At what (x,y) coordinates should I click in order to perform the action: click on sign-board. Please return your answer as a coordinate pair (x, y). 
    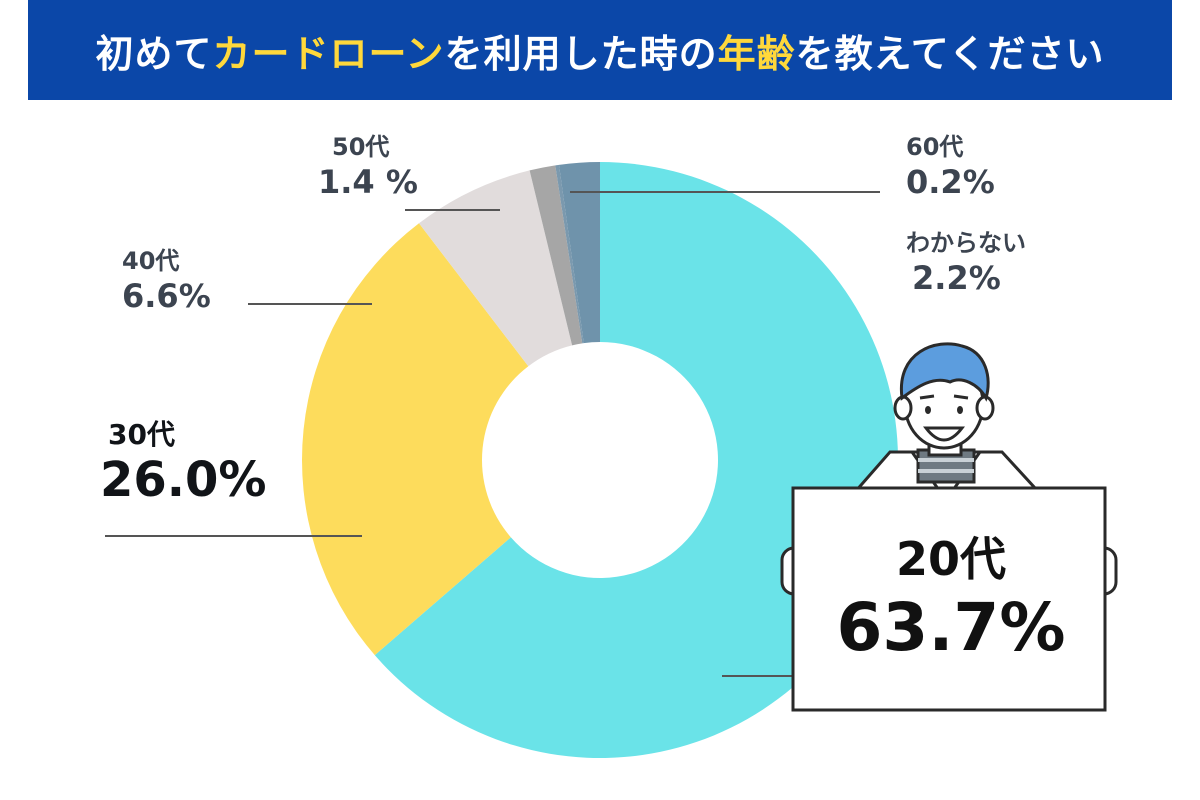
    Looking at the image, I should click on (949, 599).